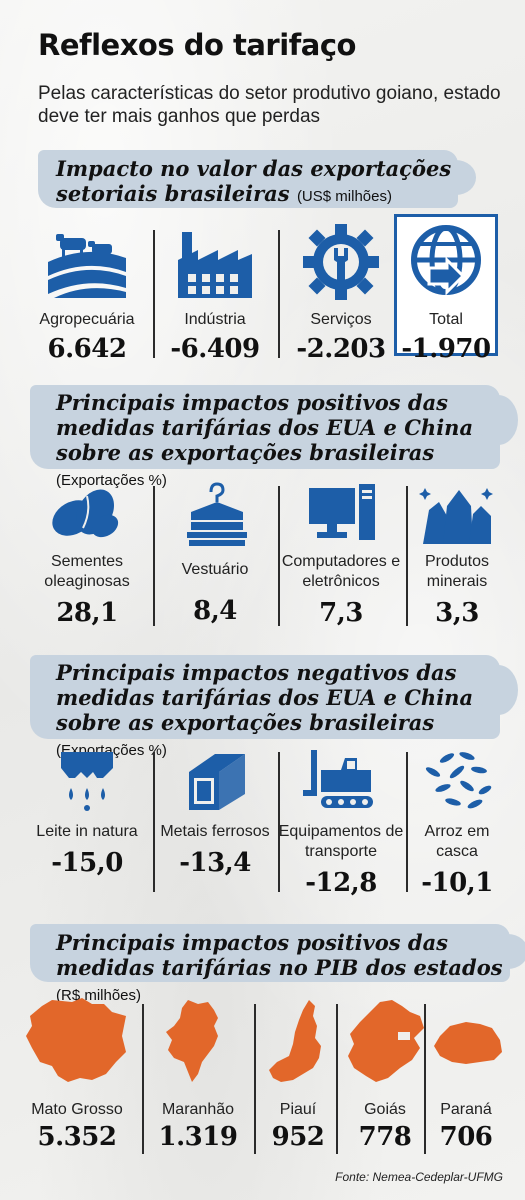  I want to click on mato-grosso-map-icon, so click(76, 1040).